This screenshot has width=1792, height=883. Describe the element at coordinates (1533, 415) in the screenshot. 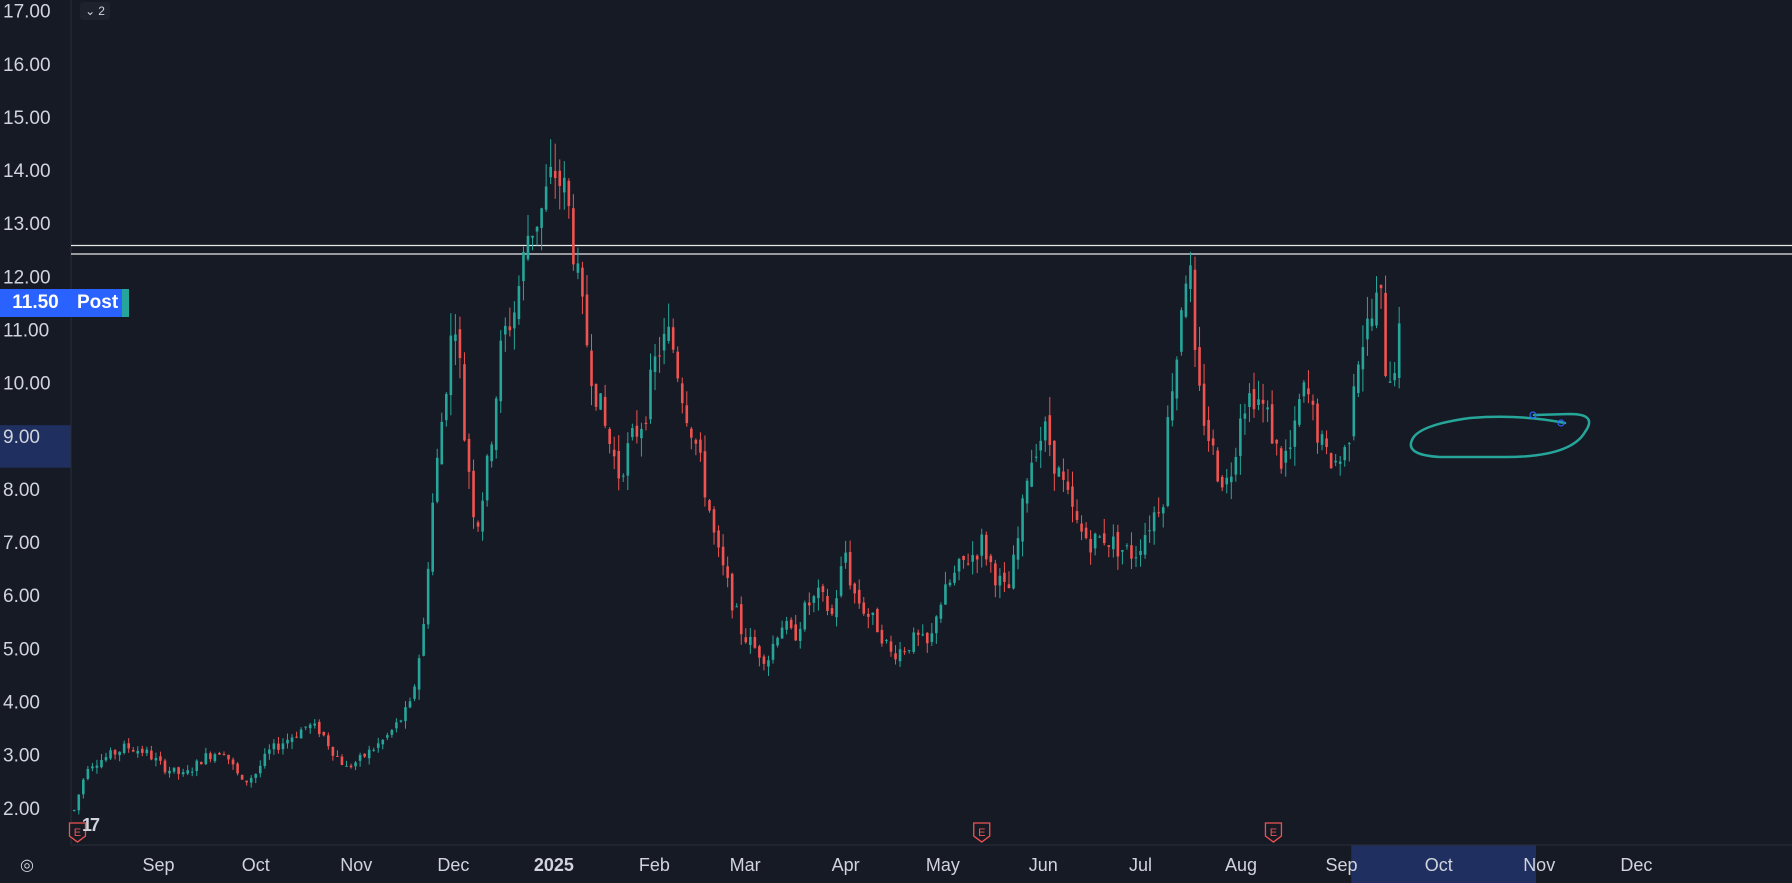

I see `loop-handle-start` at that location.